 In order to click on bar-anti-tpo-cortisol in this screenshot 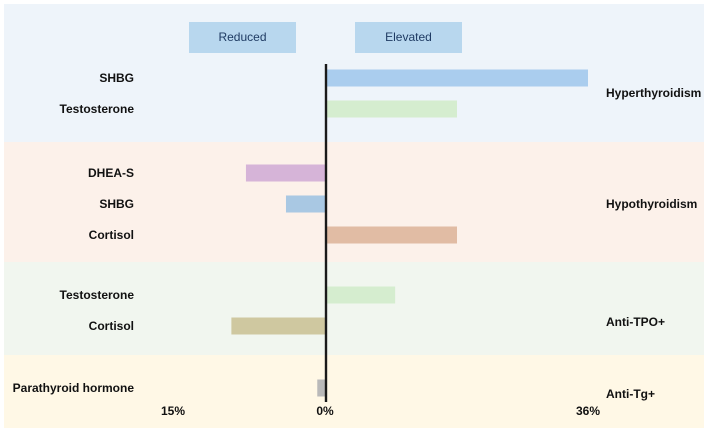, I will do `click(278, 326)`.